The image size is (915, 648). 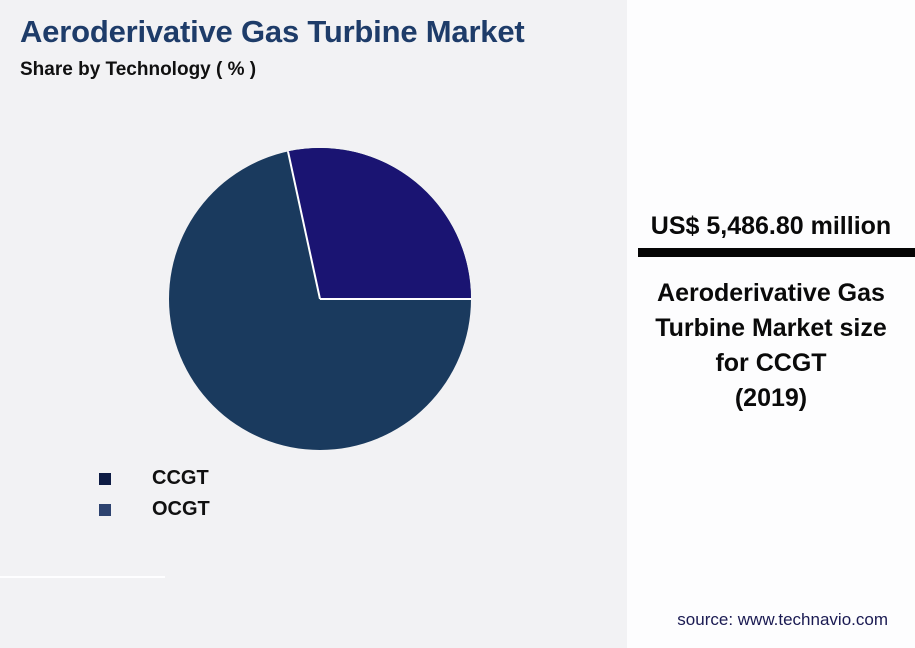 I want to click on legend-label-ocgt: OCGT, so click(x=181, y=509).